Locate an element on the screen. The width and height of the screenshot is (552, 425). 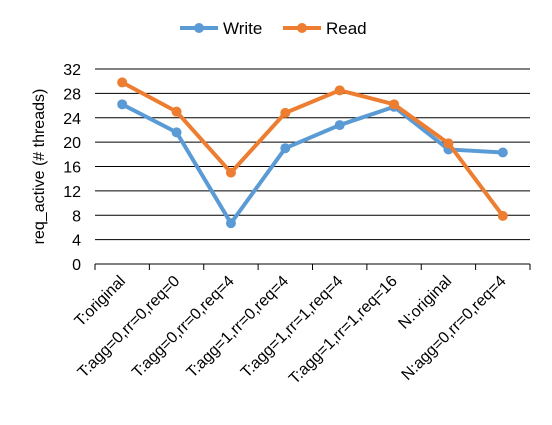
x-tick-label: N:agg=0,rr=0,req=4 is located at coordinates (454, 328).